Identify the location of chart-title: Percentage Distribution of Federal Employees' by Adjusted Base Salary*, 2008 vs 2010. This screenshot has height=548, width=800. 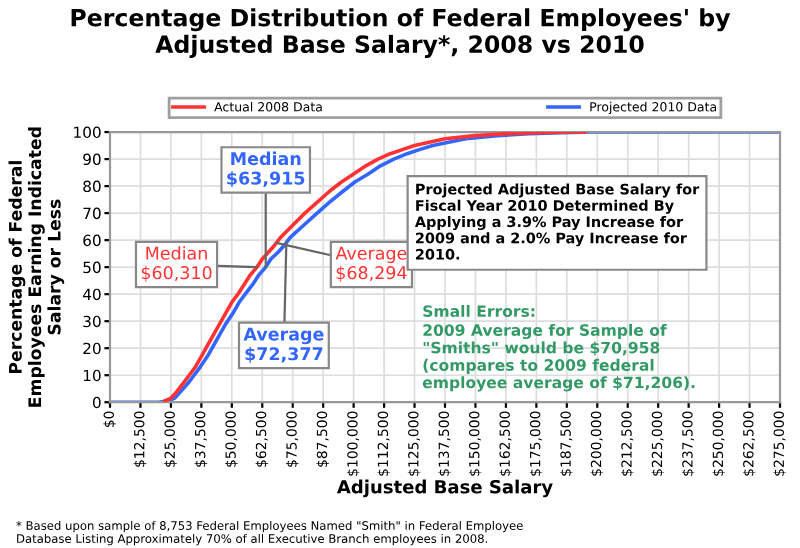
(401, 33).